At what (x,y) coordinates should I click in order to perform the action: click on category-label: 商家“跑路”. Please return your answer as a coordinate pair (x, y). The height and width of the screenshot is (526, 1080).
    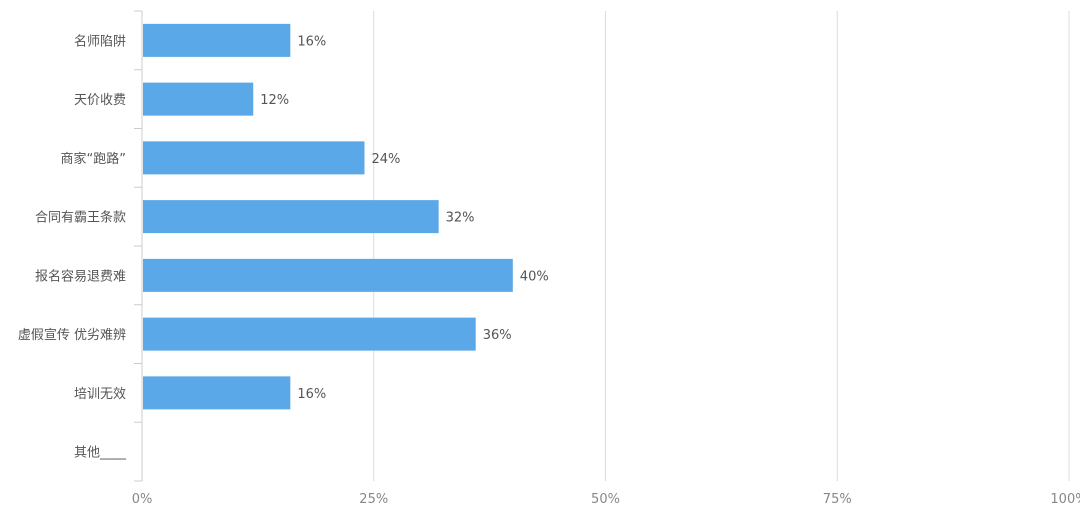
    Looking at the image, I should click on (93, 159).